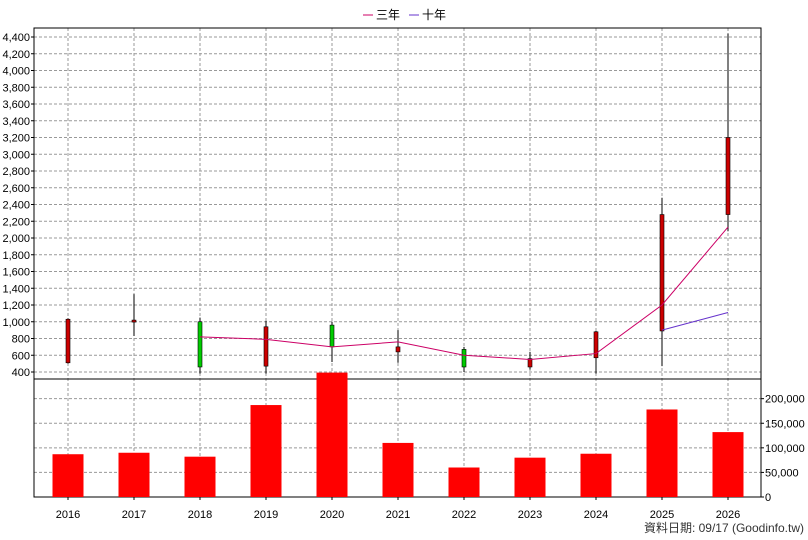 The image size is (808, 540). I want to click on x-tick-label: 2018, so click(200, 515).